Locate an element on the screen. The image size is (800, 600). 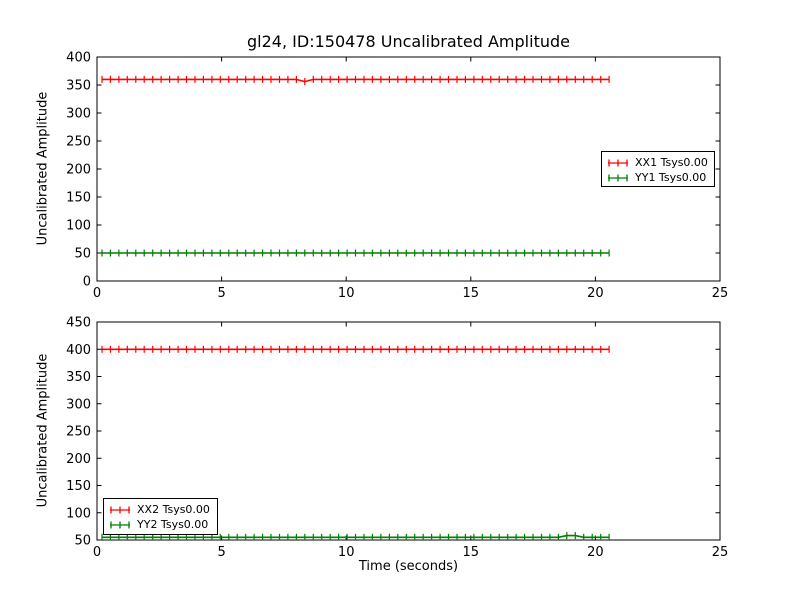
legend-label: YY2 Tsys0.00 is located at coordinates (173, 524).